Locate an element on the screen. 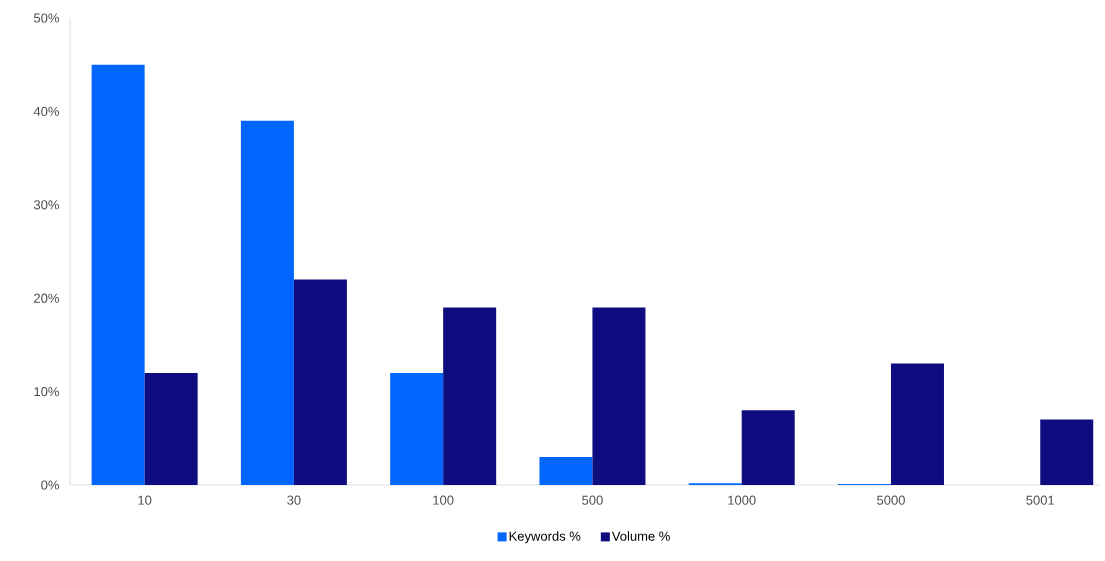  y-tick-label: 50% is located at coordinates (46, 18).